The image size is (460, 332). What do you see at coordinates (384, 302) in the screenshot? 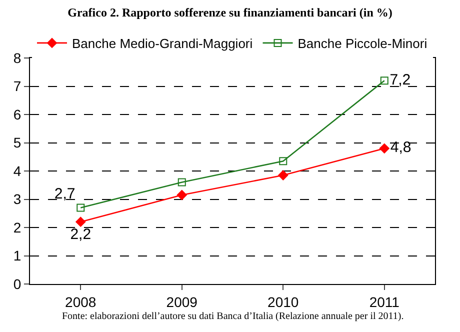
I see `x-tick-label: 2011` at bounding box center [384, 302].